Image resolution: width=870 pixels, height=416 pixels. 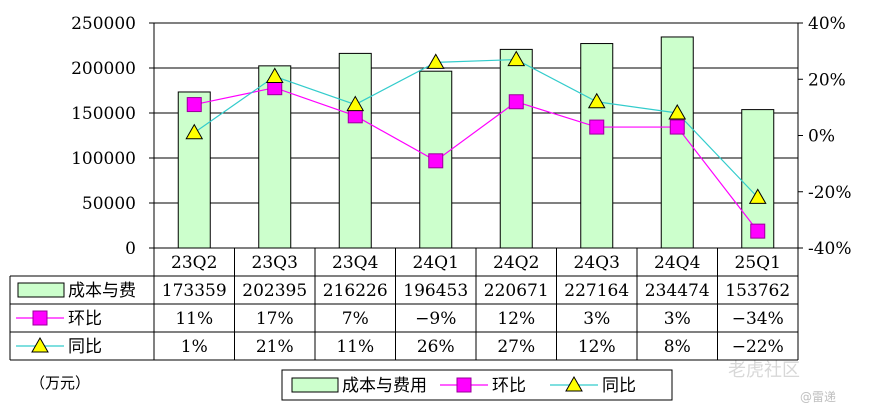 I want to click on huanbi-point-25Q1, so click(x=758, y=231).